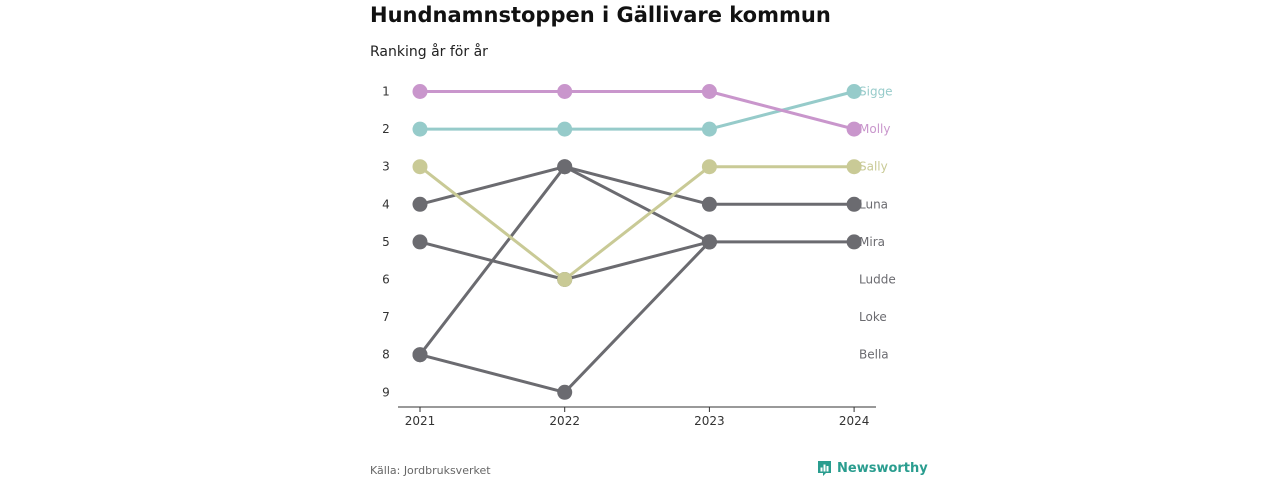  I want to click on x-tick-label: 2021, so click(420, 421).